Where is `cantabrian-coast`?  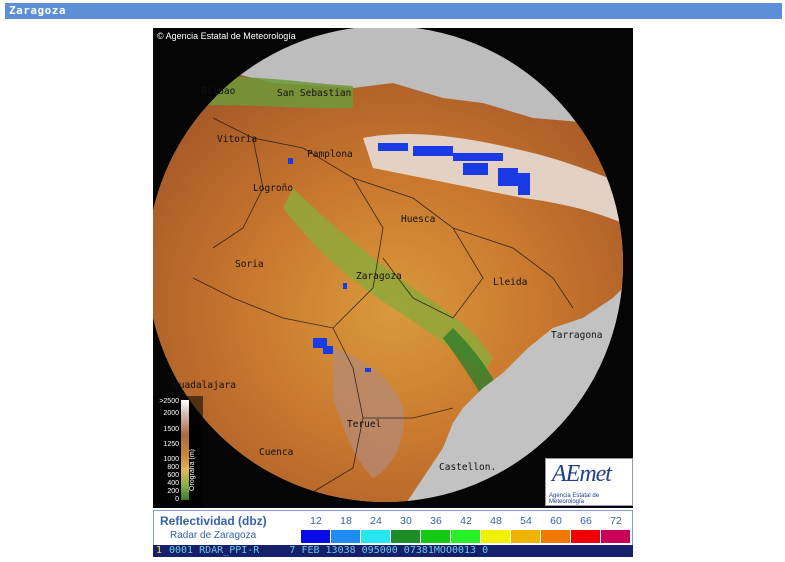 cantabrian-coast is located at coordinates (273, 92).